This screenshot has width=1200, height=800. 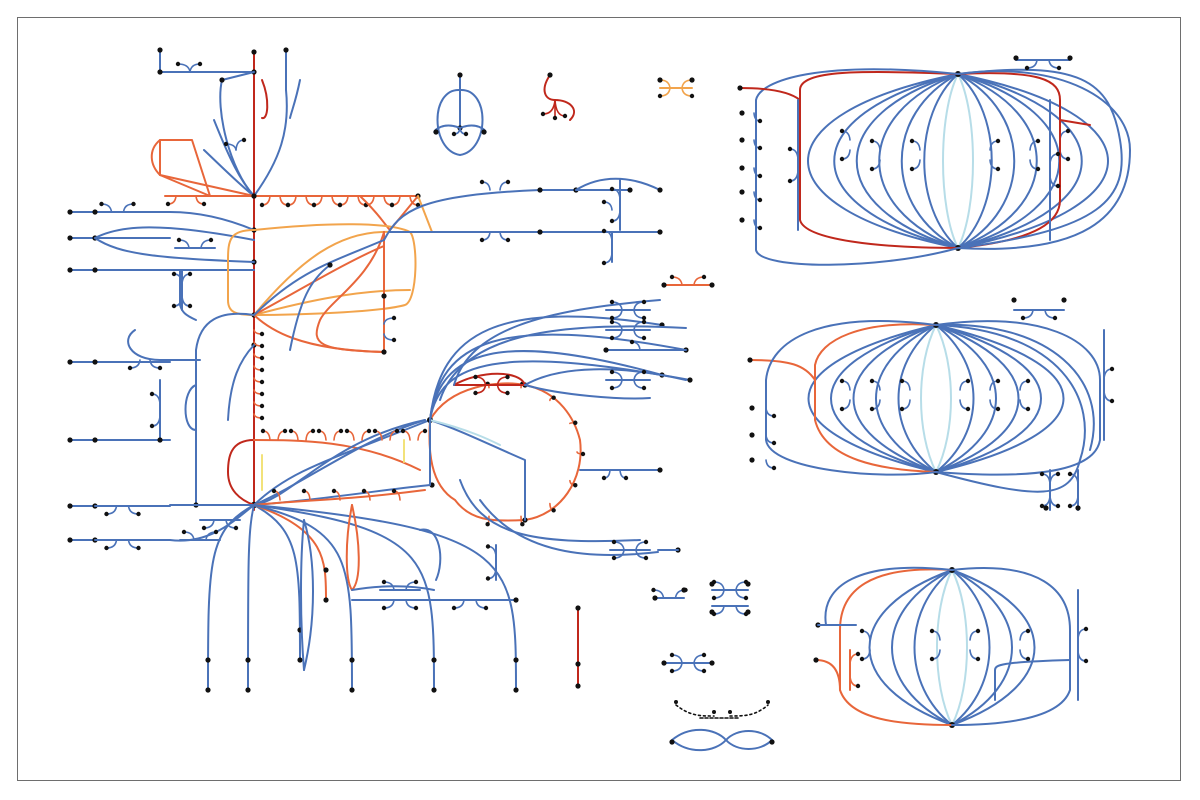 I want to click on middle-right-cluster, so click(x=931, y=404).